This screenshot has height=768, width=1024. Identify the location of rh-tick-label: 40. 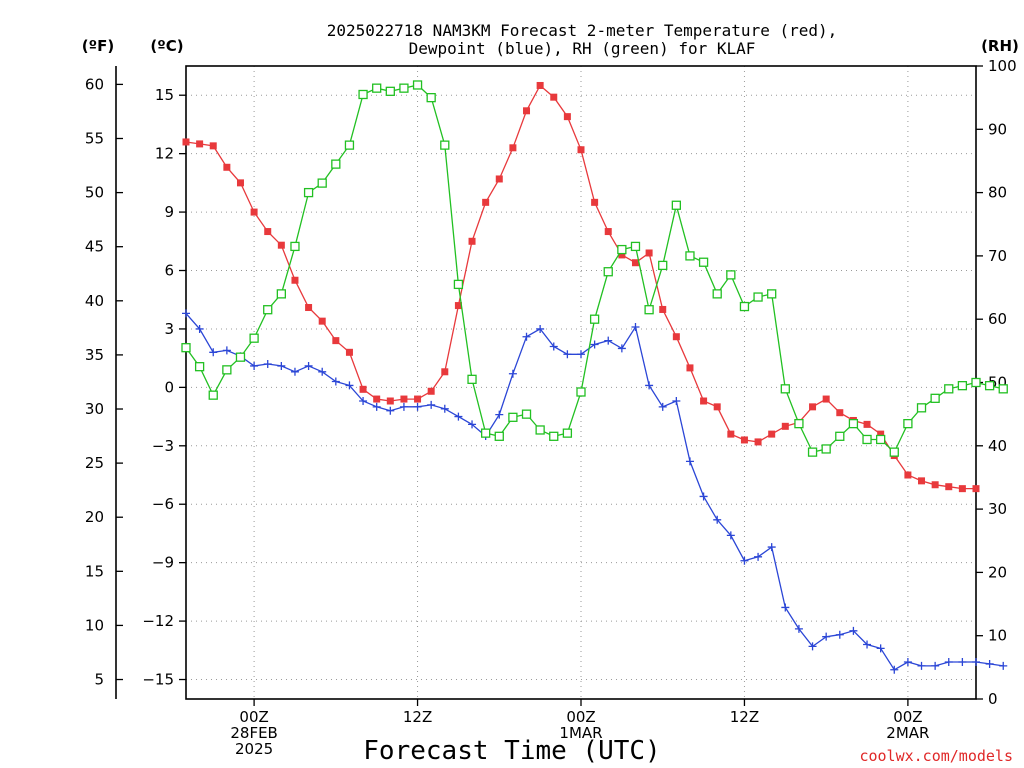
(997, 446).